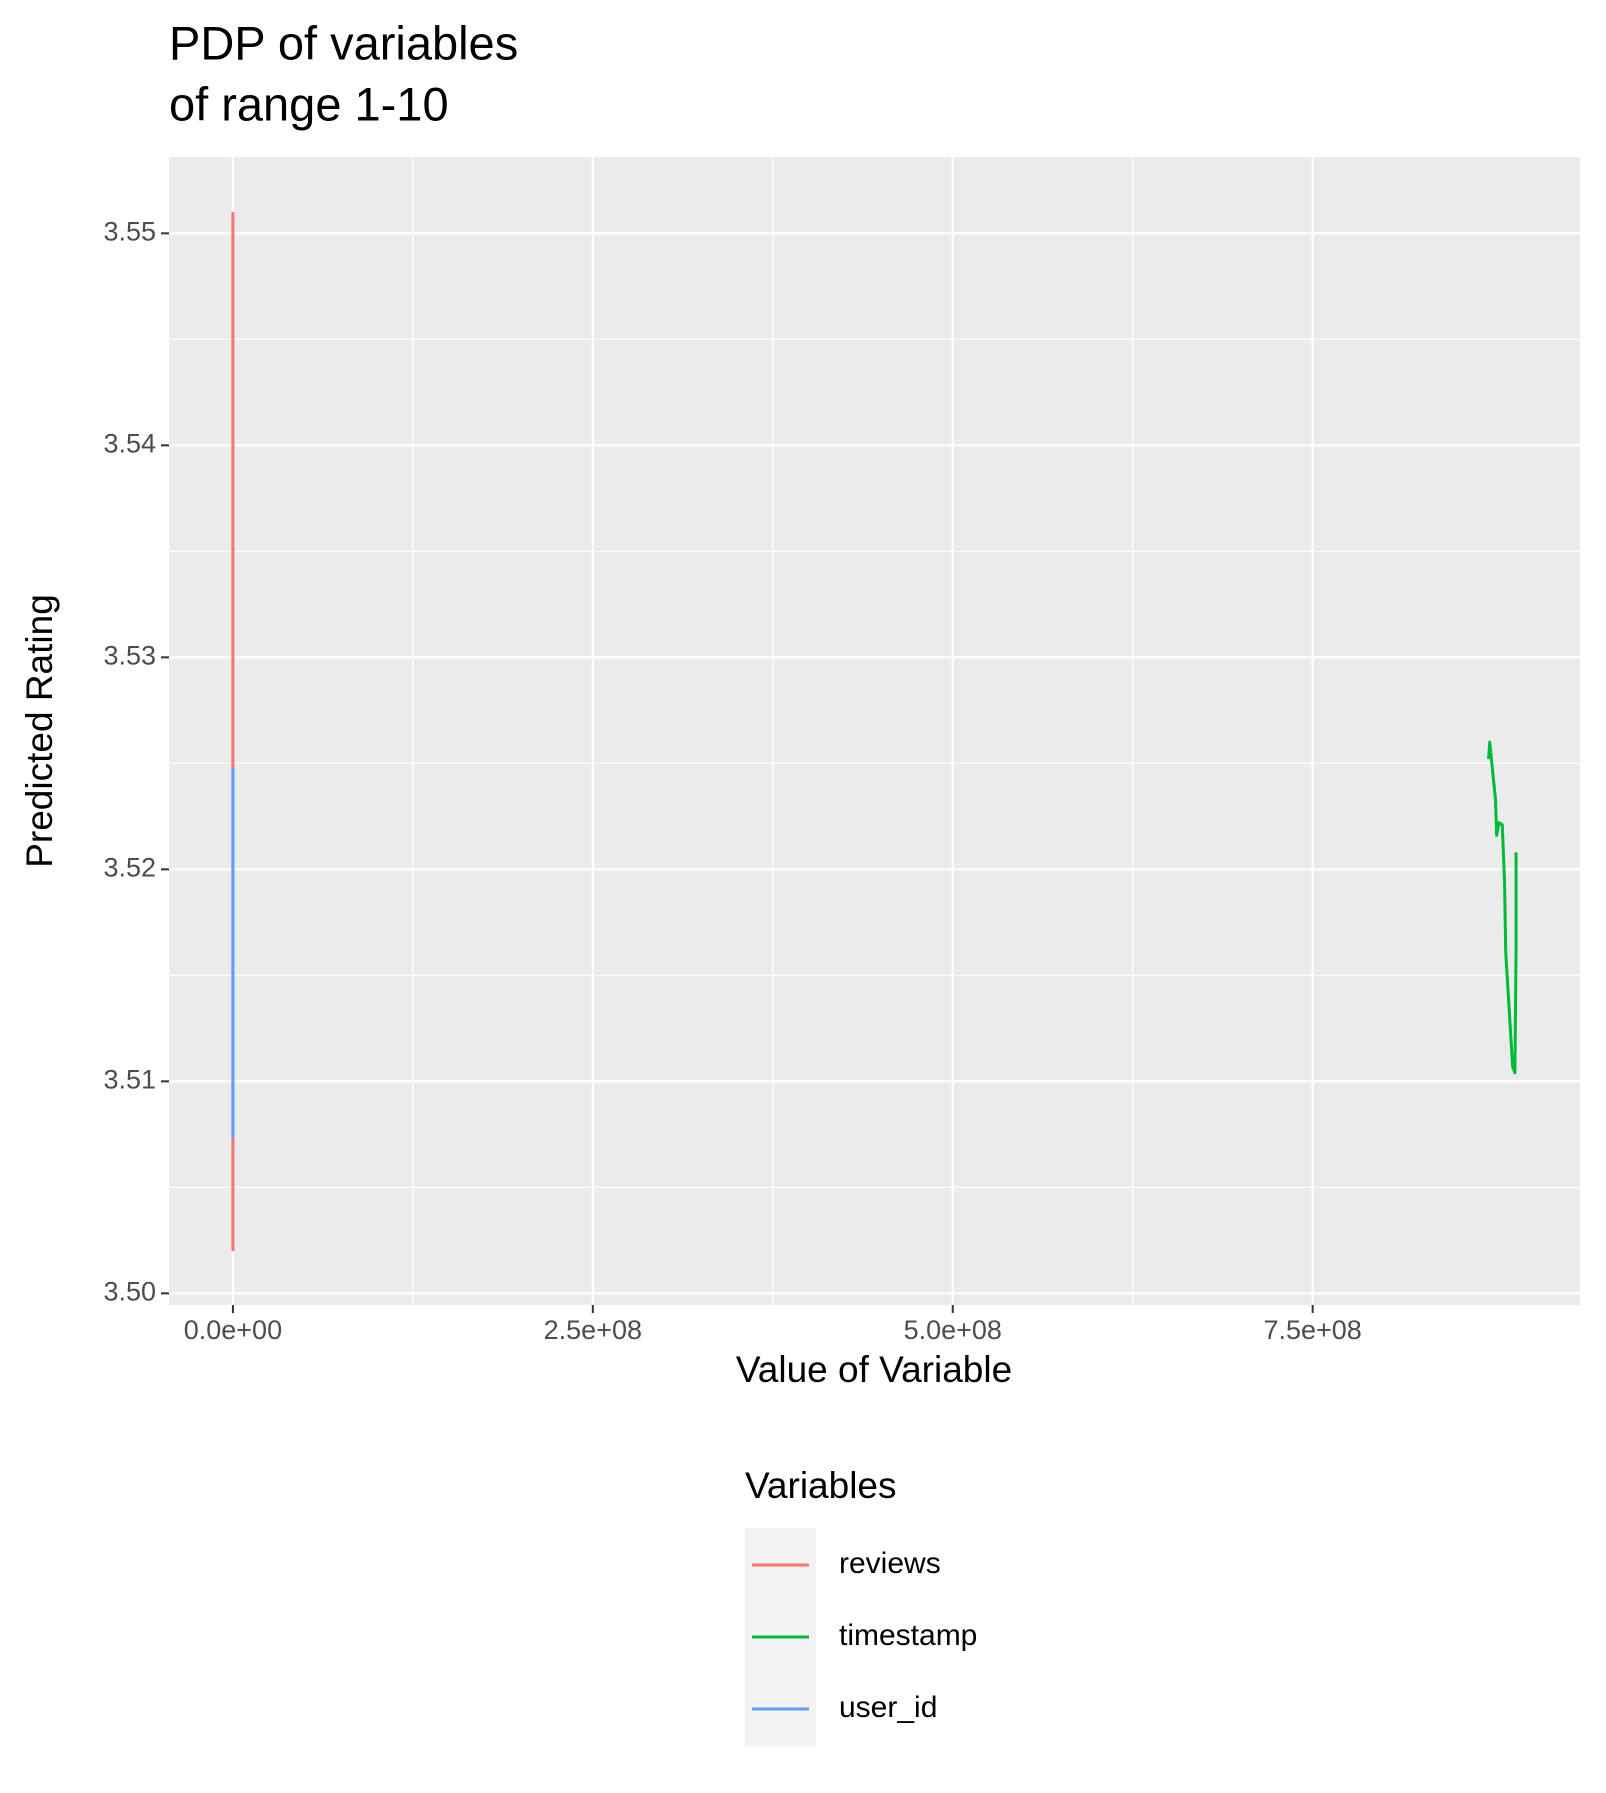 This screenshot has height=1793, width=1606. I want to click on chart-title: of range 1-10, so click(309, 103).